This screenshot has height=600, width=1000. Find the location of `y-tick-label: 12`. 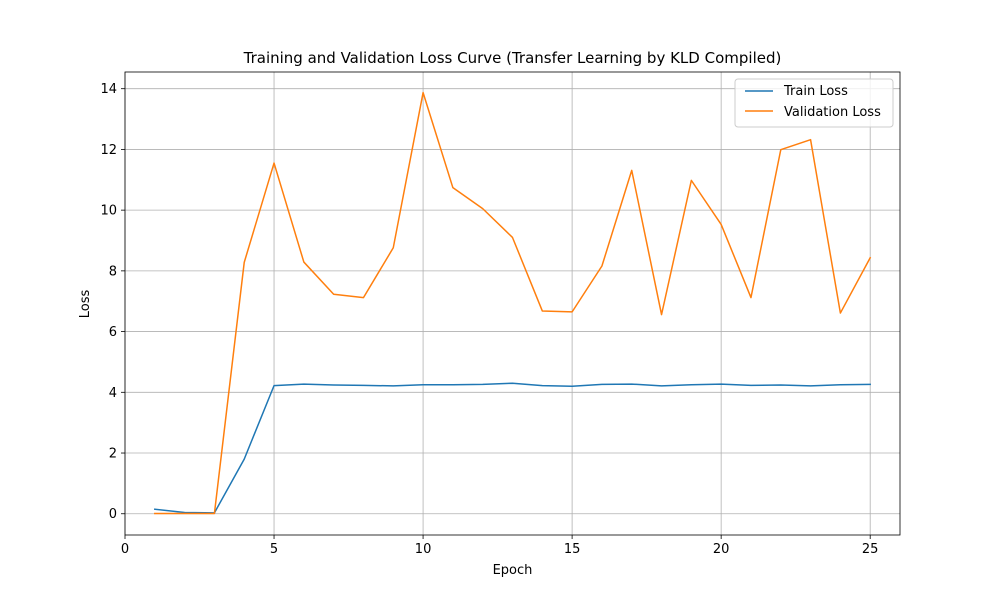

y-tick-label: 12 is located at coordinates (108, 150).